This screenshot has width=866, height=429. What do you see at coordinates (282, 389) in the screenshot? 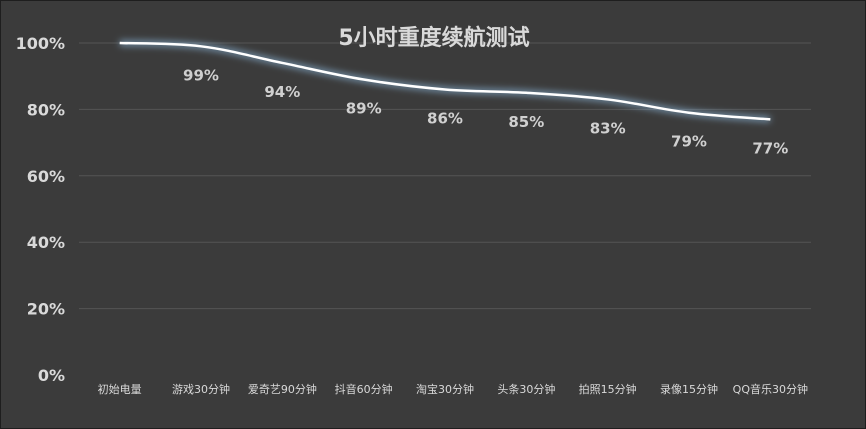
I see `x-tick-label: 爱奇艺90分钟` at bounding box center [282, 389].